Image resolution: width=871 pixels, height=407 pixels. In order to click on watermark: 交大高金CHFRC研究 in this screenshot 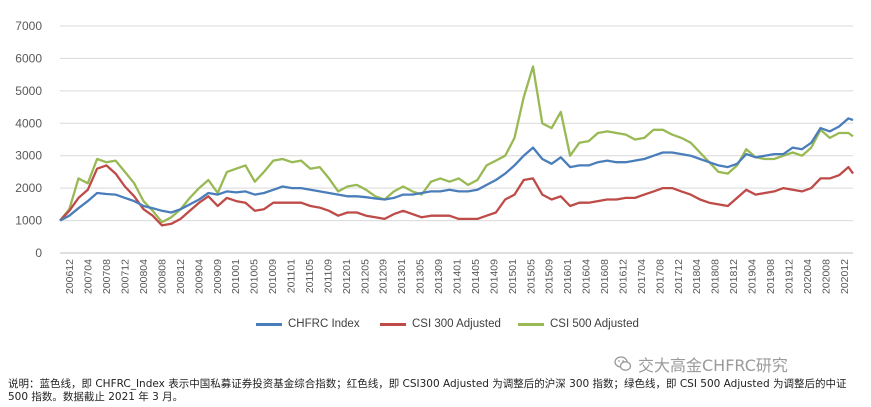, I will do `click(701, 364)`.